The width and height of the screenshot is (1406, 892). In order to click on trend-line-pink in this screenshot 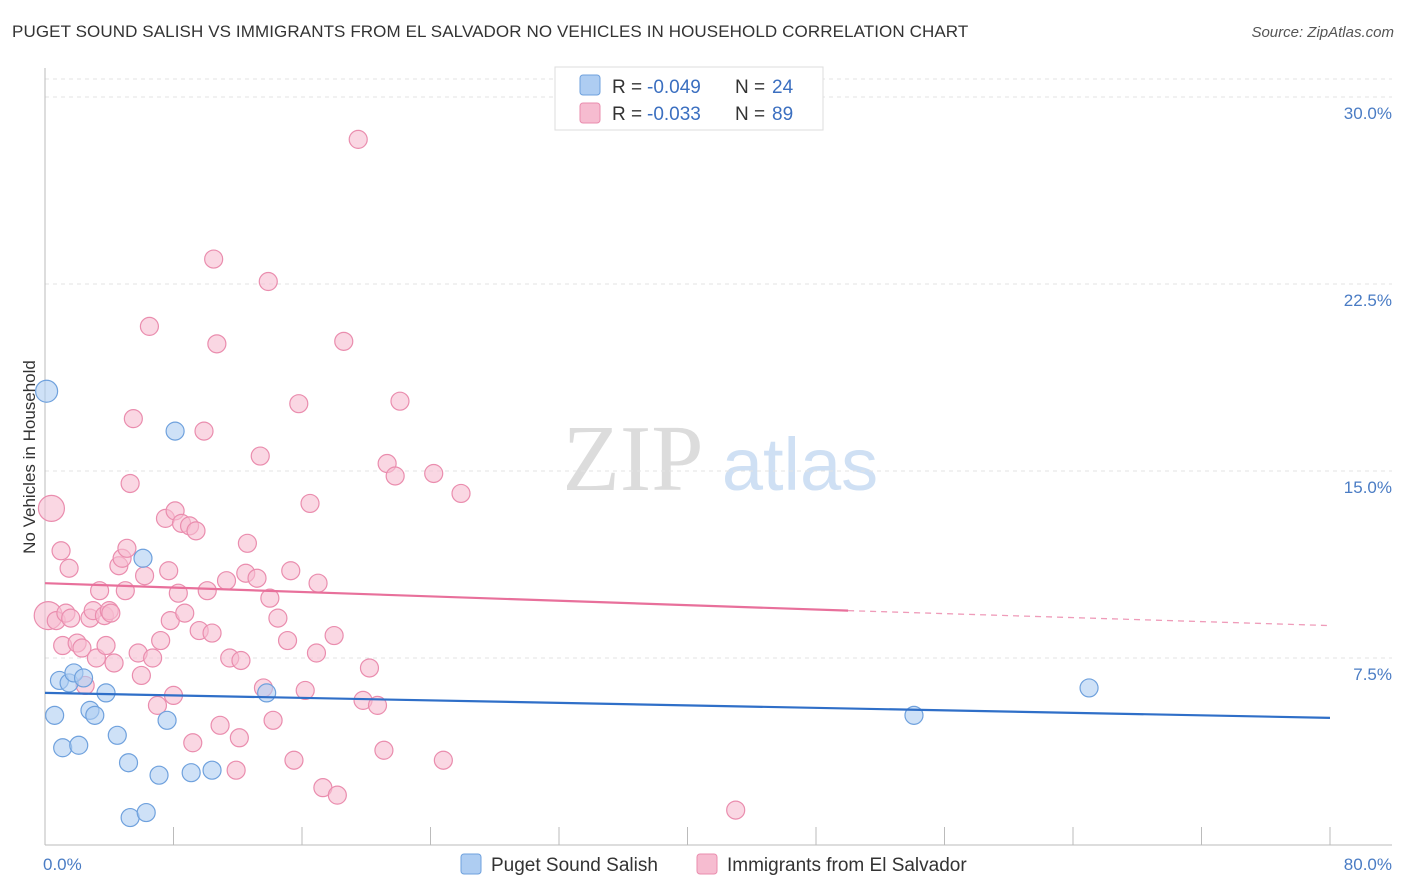, I will do `click(446, 597)`.